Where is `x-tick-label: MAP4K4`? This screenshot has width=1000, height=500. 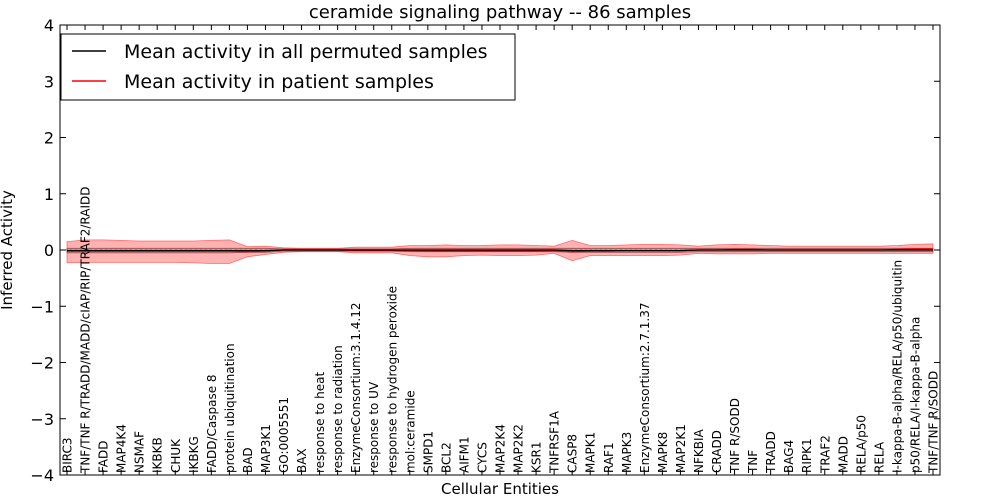
x-tick-label: MAP4K4 is located at coordinates (122, 448).